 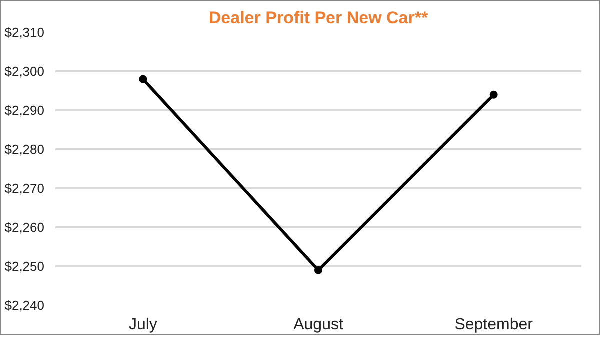 What do you see at coordinates (24, 227) in the screenshot?
I see `y-tick-label: $2,260` at bounding box center [24, 227].